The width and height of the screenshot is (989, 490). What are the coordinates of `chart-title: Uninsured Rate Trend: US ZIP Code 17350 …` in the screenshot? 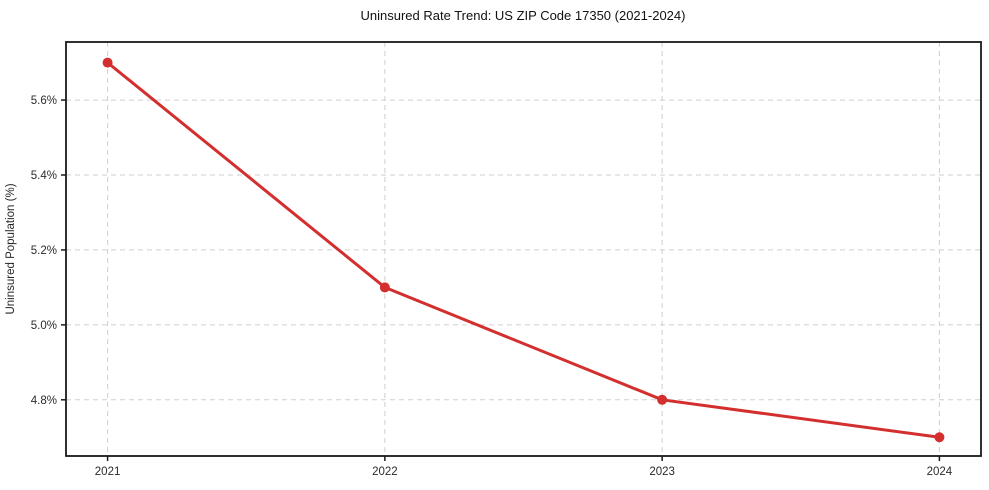 It's located at (523, 15).